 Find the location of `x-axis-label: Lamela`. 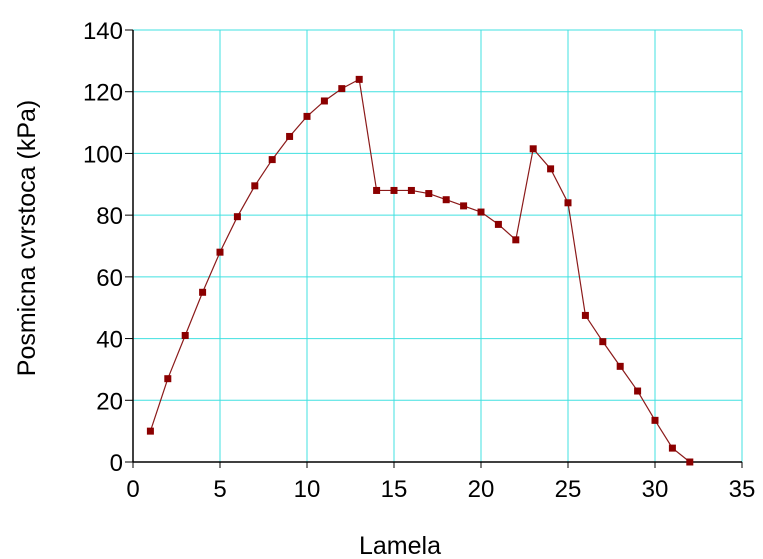

x-axis-label: Lamela is located at coordinates (400, 545).